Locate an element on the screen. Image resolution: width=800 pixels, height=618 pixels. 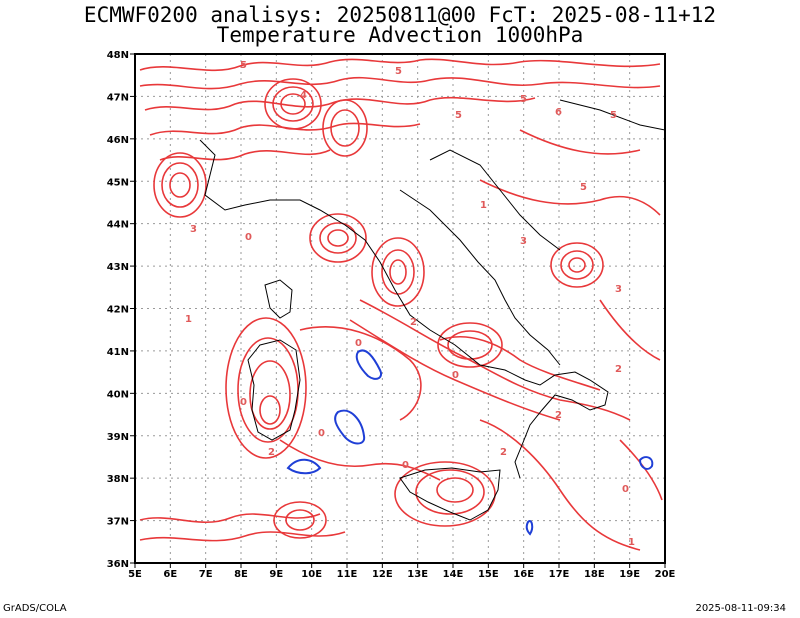
lat-label: 40N is located at coordinates (118, 394).